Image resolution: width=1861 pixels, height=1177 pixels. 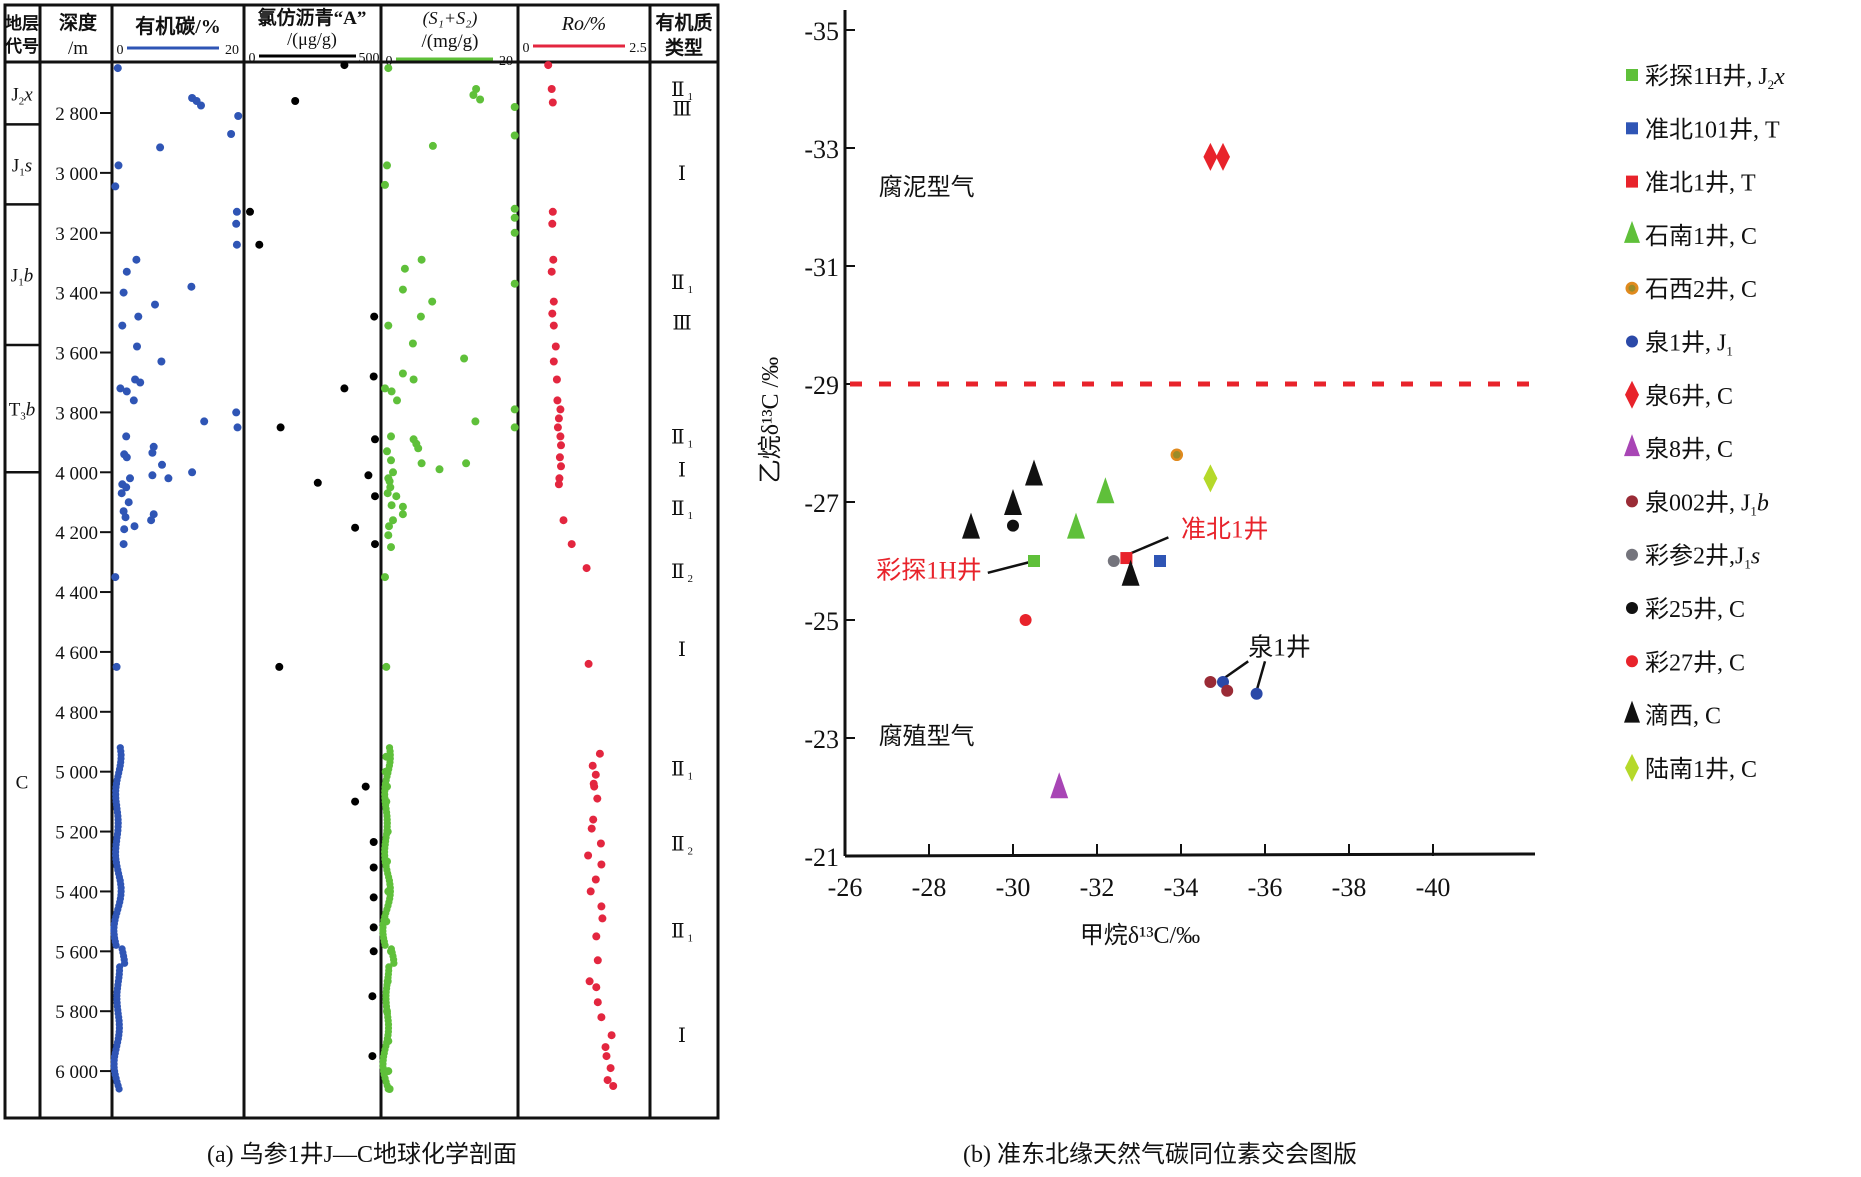 I want to click on legend-text: 泉6井, C, so click(x=1689, y=396).